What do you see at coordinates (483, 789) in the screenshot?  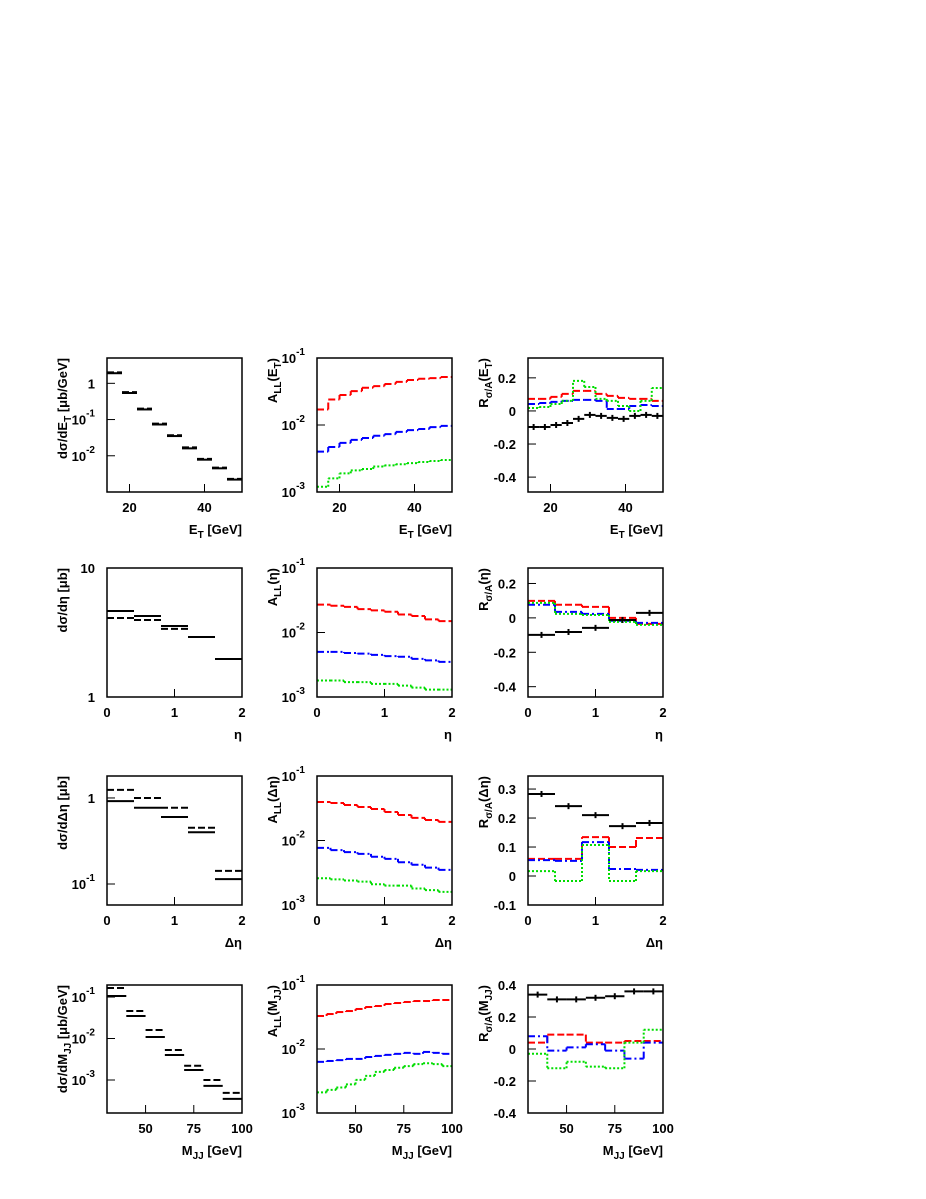 I see `label-part: (Δη)` at bounding box center [483, 789].